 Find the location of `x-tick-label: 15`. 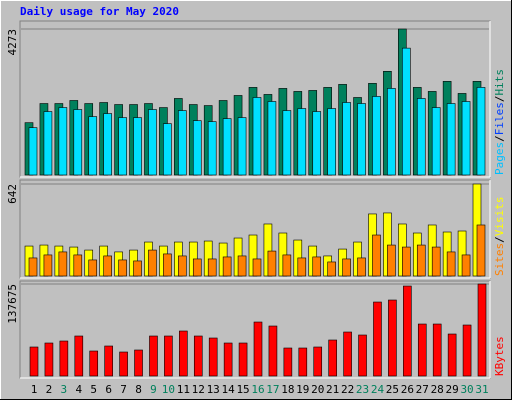

x-tick-label: 15 is located at coordinates (242, 389).